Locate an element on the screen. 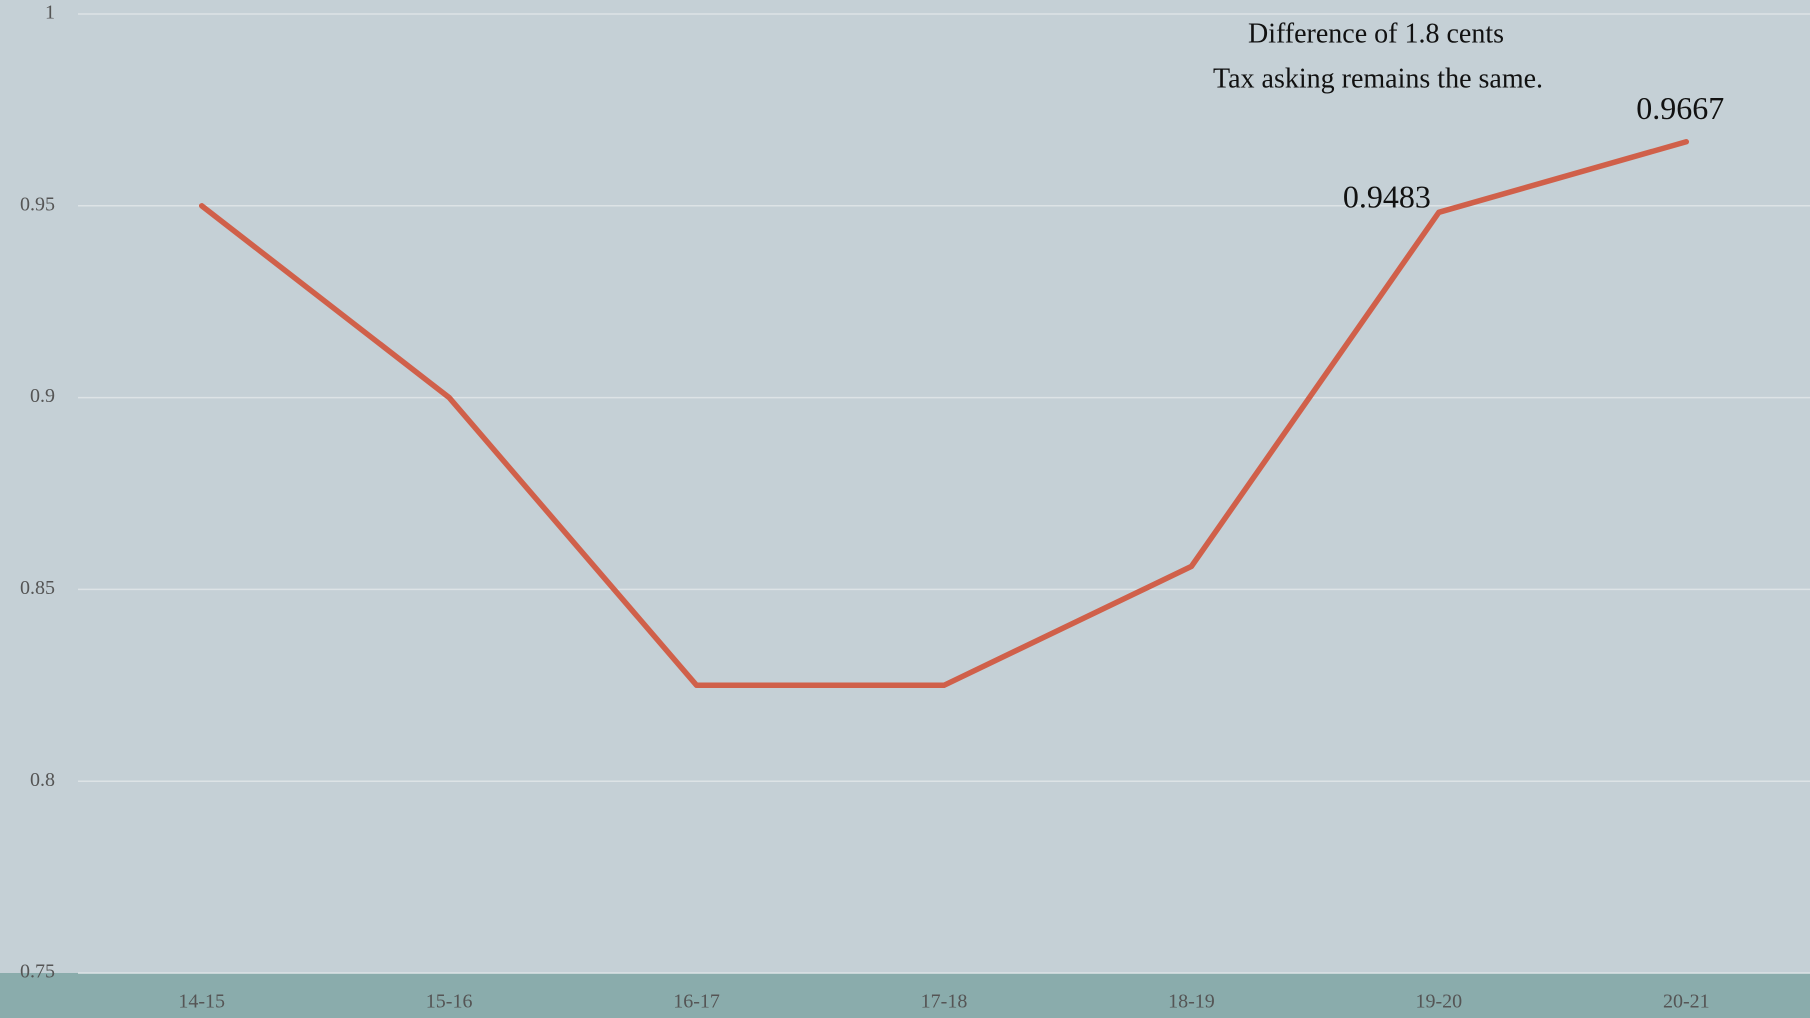 The image size is (1810, 1018). x-tick-label: 19-20 is located at coordinates (1439, 1002).